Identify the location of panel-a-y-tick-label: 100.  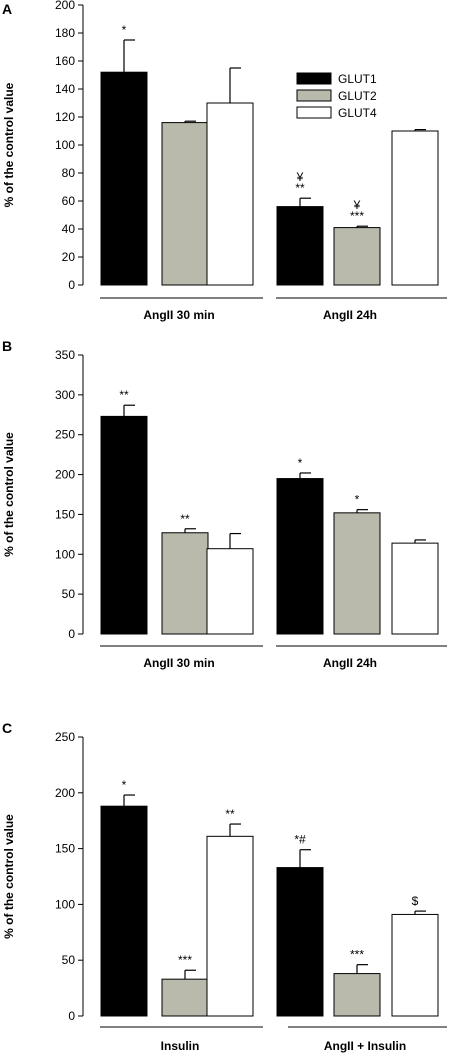
(65, 145).